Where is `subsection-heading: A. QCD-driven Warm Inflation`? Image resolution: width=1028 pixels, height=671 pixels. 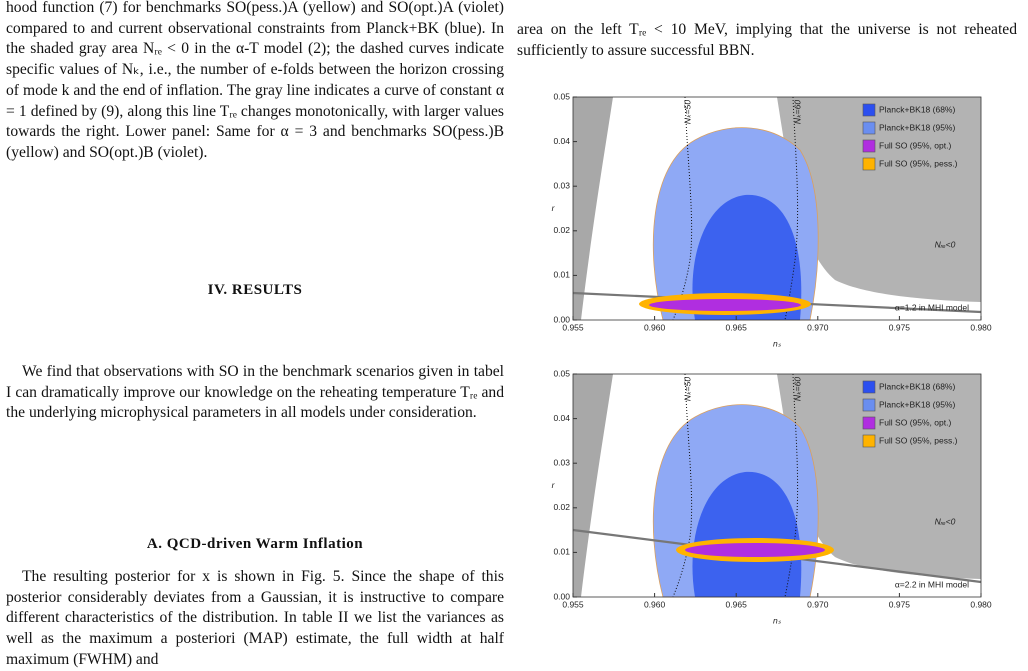
subsection-heading: A. QCD-driven Warm Inflation is located at coordinates (255, 544).